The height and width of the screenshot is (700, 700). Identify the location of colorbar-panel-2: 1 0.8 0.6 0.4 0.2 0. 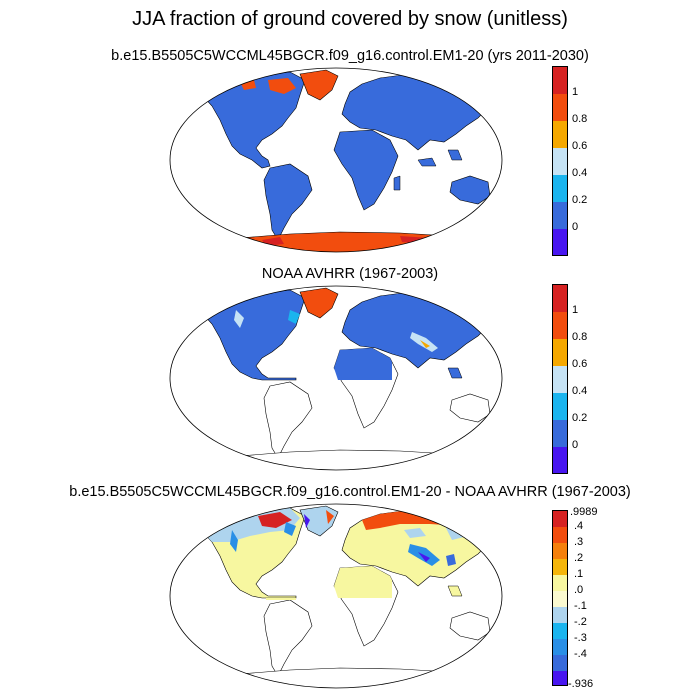
(582, 380).